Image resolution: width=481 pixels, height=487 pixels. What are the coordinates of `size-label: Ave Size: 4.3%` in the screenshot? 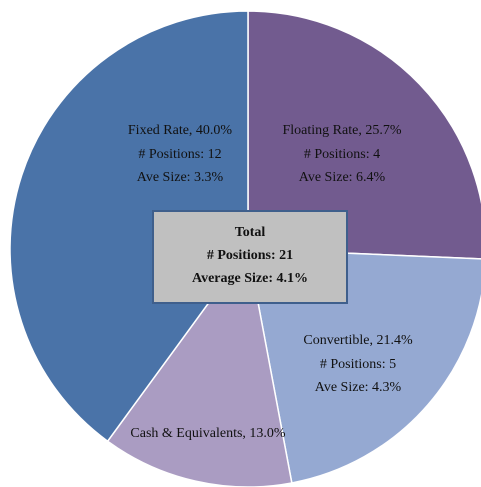 It's located at (358, 387).